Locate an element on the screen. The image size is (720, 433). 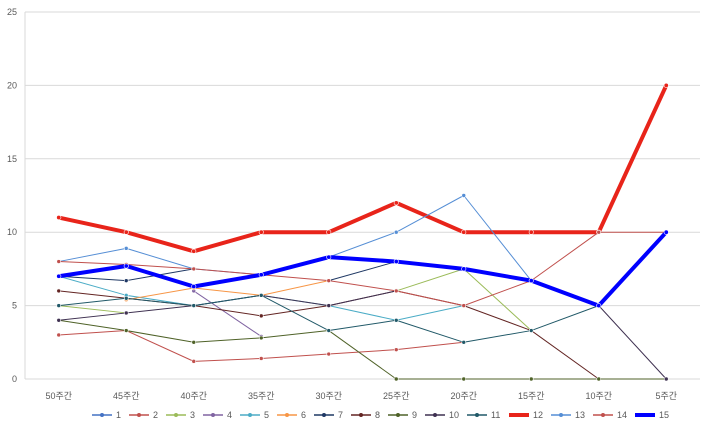
legend-label-9: 9 is located at coordinates (414, 415).